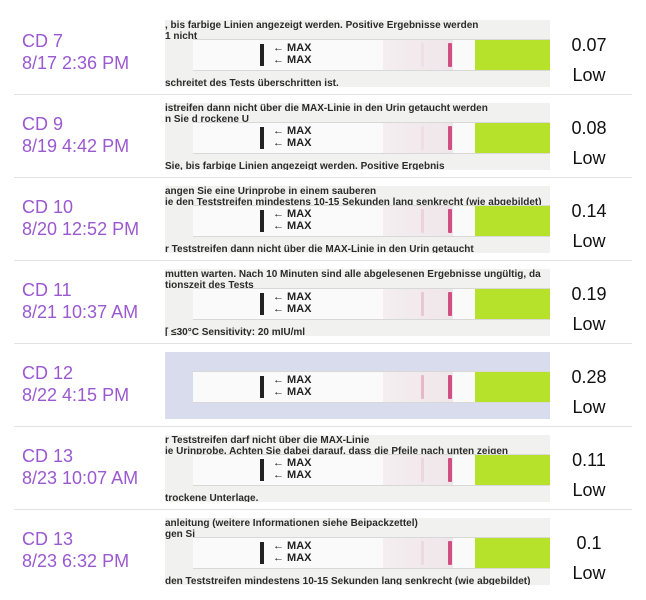 This screenshot has height=600, width=646. What do you see at coordinates (48, 207) in the screenshot?
I see `cycle-day: CD 10` at bounding box center [48, 207].